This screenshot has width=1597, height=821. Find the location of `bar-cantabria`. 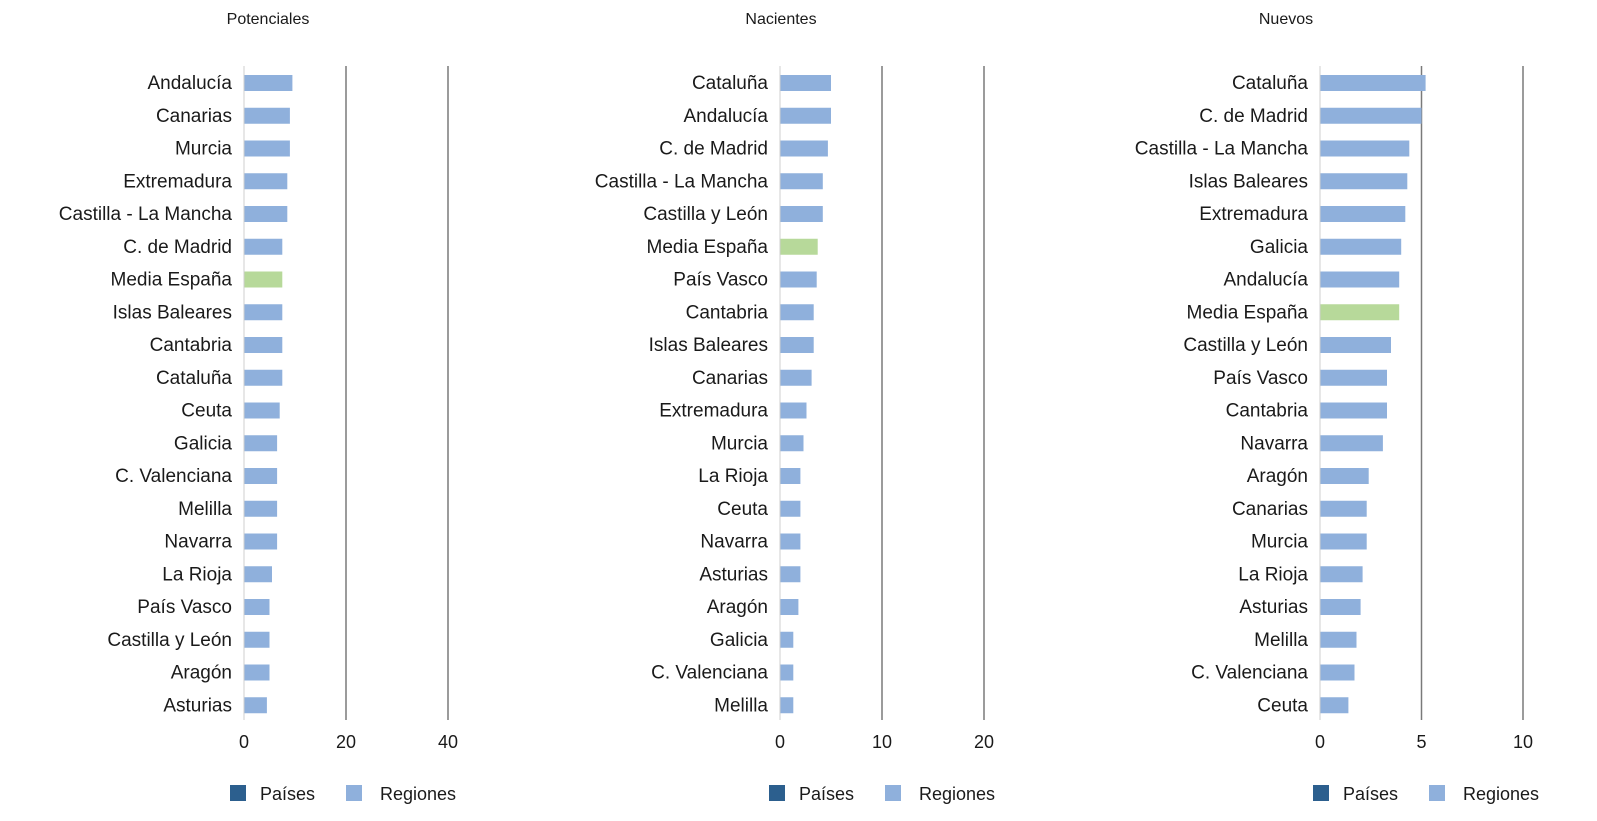

bar-cantabria is located at coordinates (797, 312).